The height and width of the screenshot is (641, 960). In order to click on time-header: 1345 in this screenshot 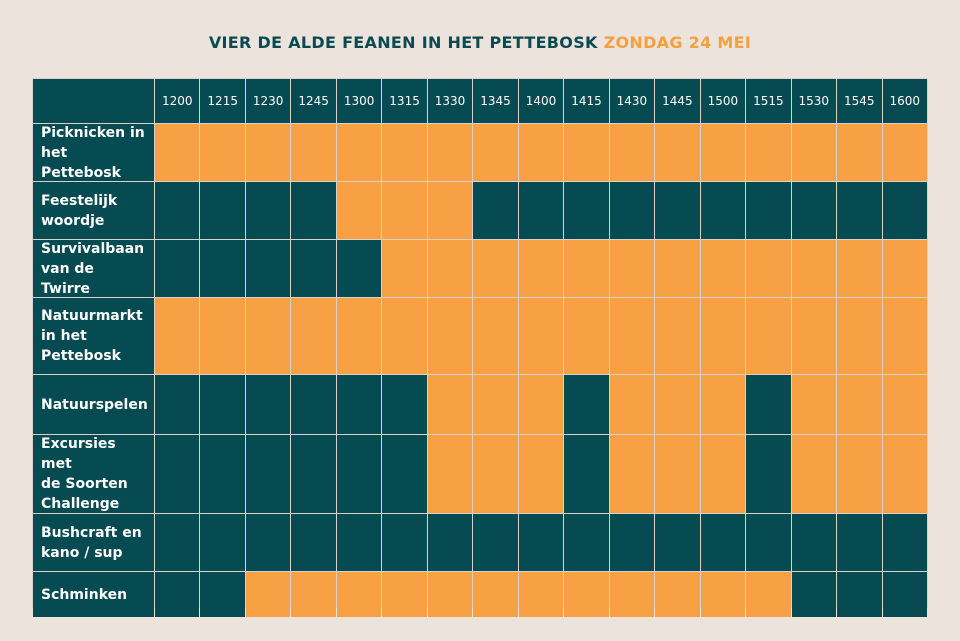, I will do `click(495, 101)`.